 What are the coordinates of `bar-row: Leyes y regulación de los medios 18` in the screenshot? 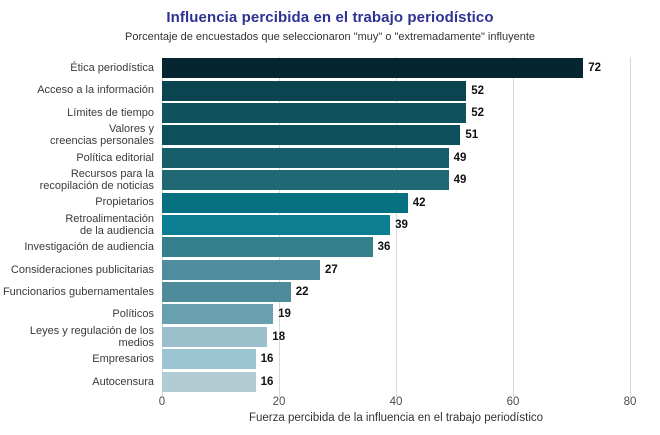 It's located at (330, 336).